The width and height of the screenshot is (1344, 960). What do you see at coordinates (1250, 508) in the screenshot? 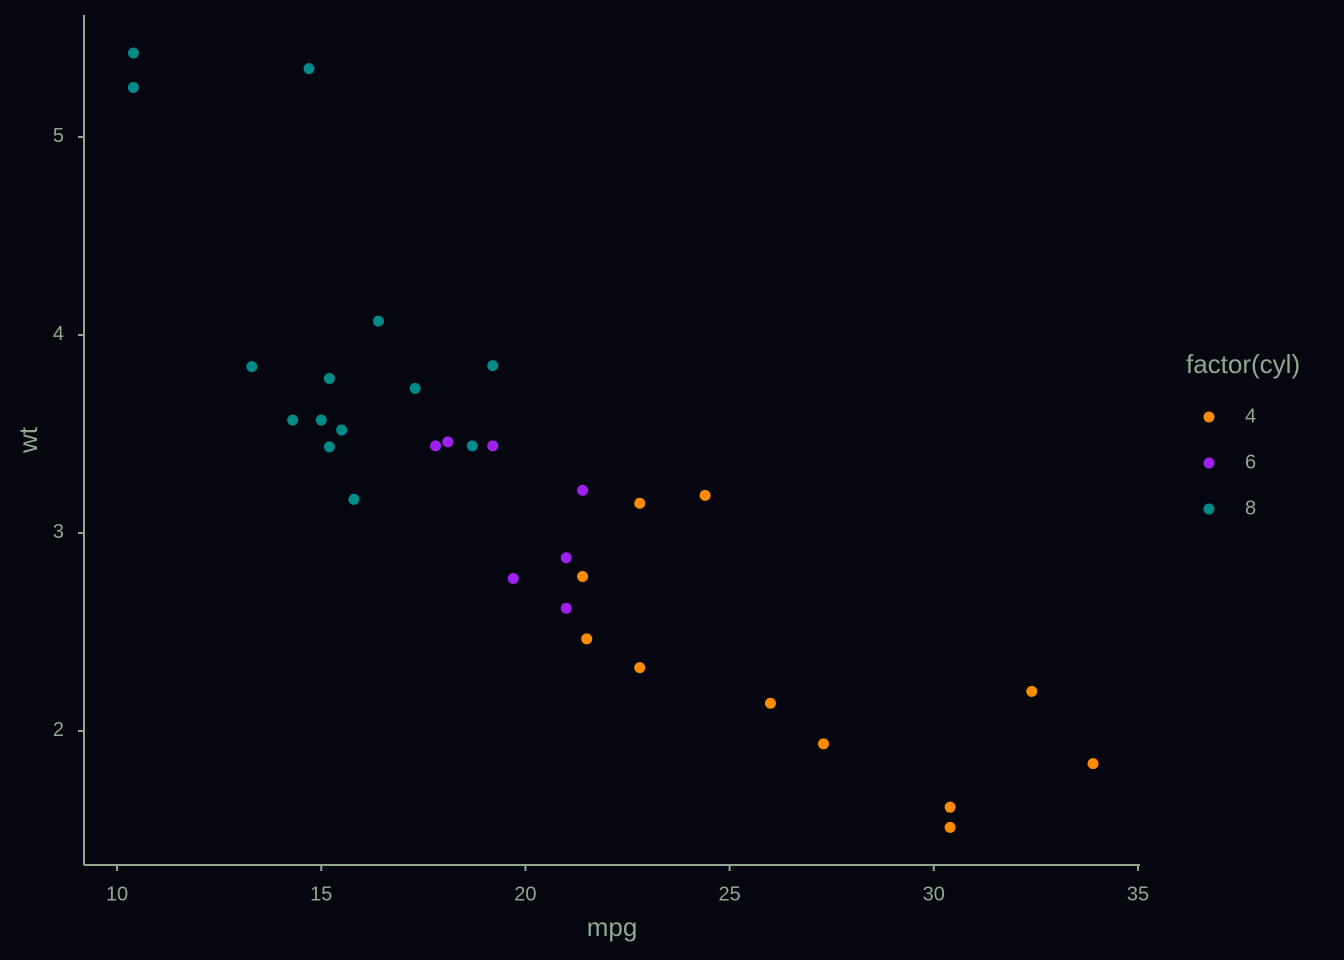
I see `legend-label: 8` at bounding box center [1250, 508].